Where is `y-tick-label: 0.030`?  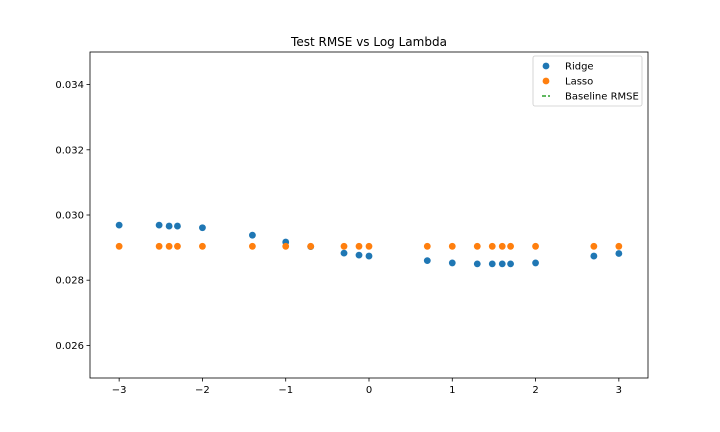
y-tick-label: 0.030 is located at coordinates (69, 216).